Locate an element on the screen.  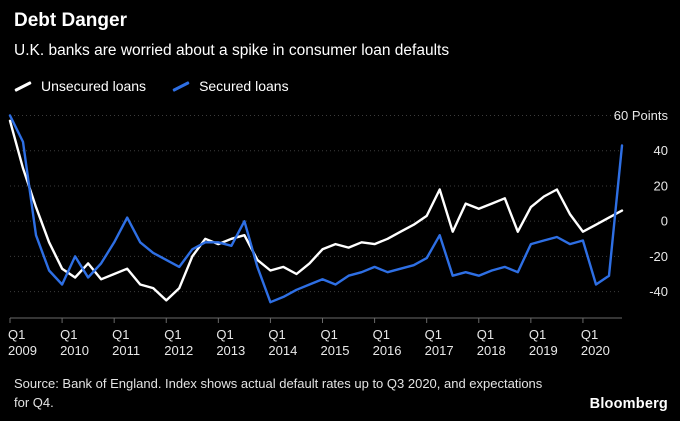
x-axis-label-year: 2014 is located at coordinates (282, 350).